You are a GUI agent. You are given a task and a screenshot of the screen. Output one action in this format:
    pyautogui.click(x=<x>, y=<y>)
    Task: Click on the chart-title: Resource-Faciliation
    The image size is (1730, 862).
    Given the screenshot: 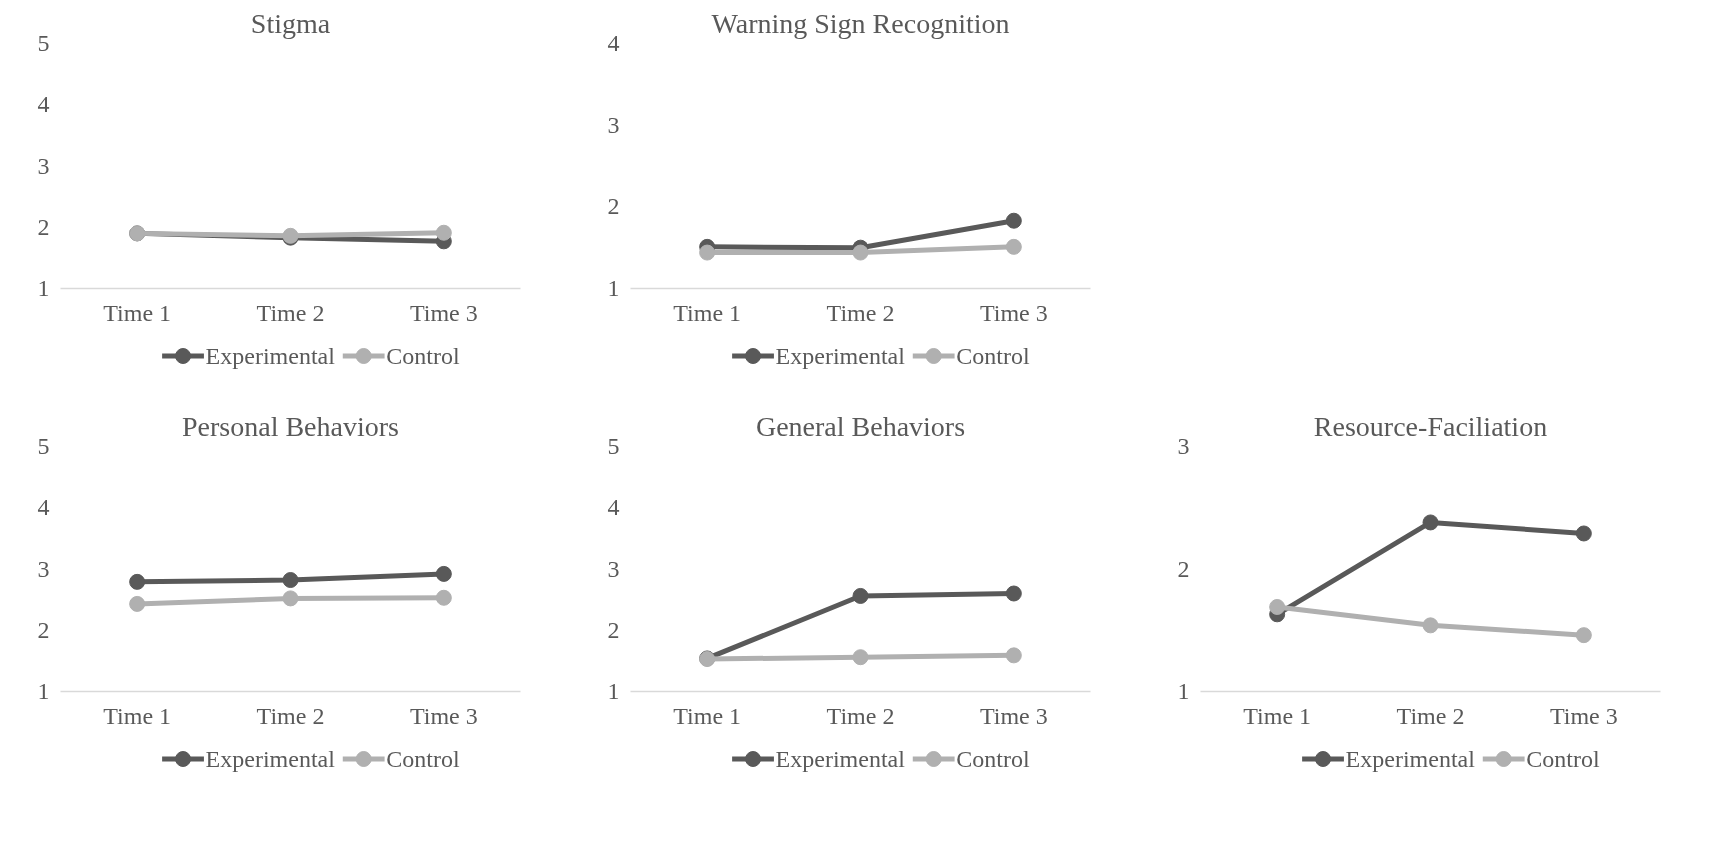 What is the action you would take?
    pyautogui.click(x=1430, y=426)
    